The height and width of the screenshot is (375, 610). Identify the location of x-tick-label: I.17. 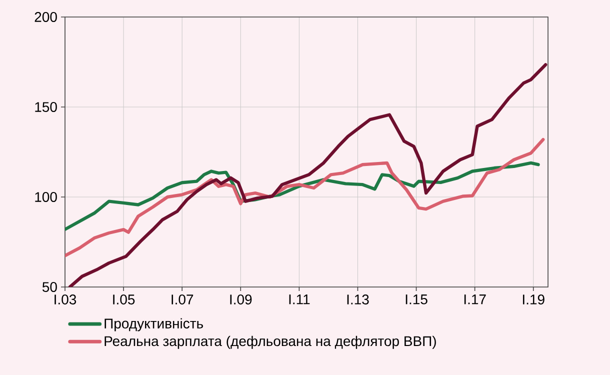
(475, 299).